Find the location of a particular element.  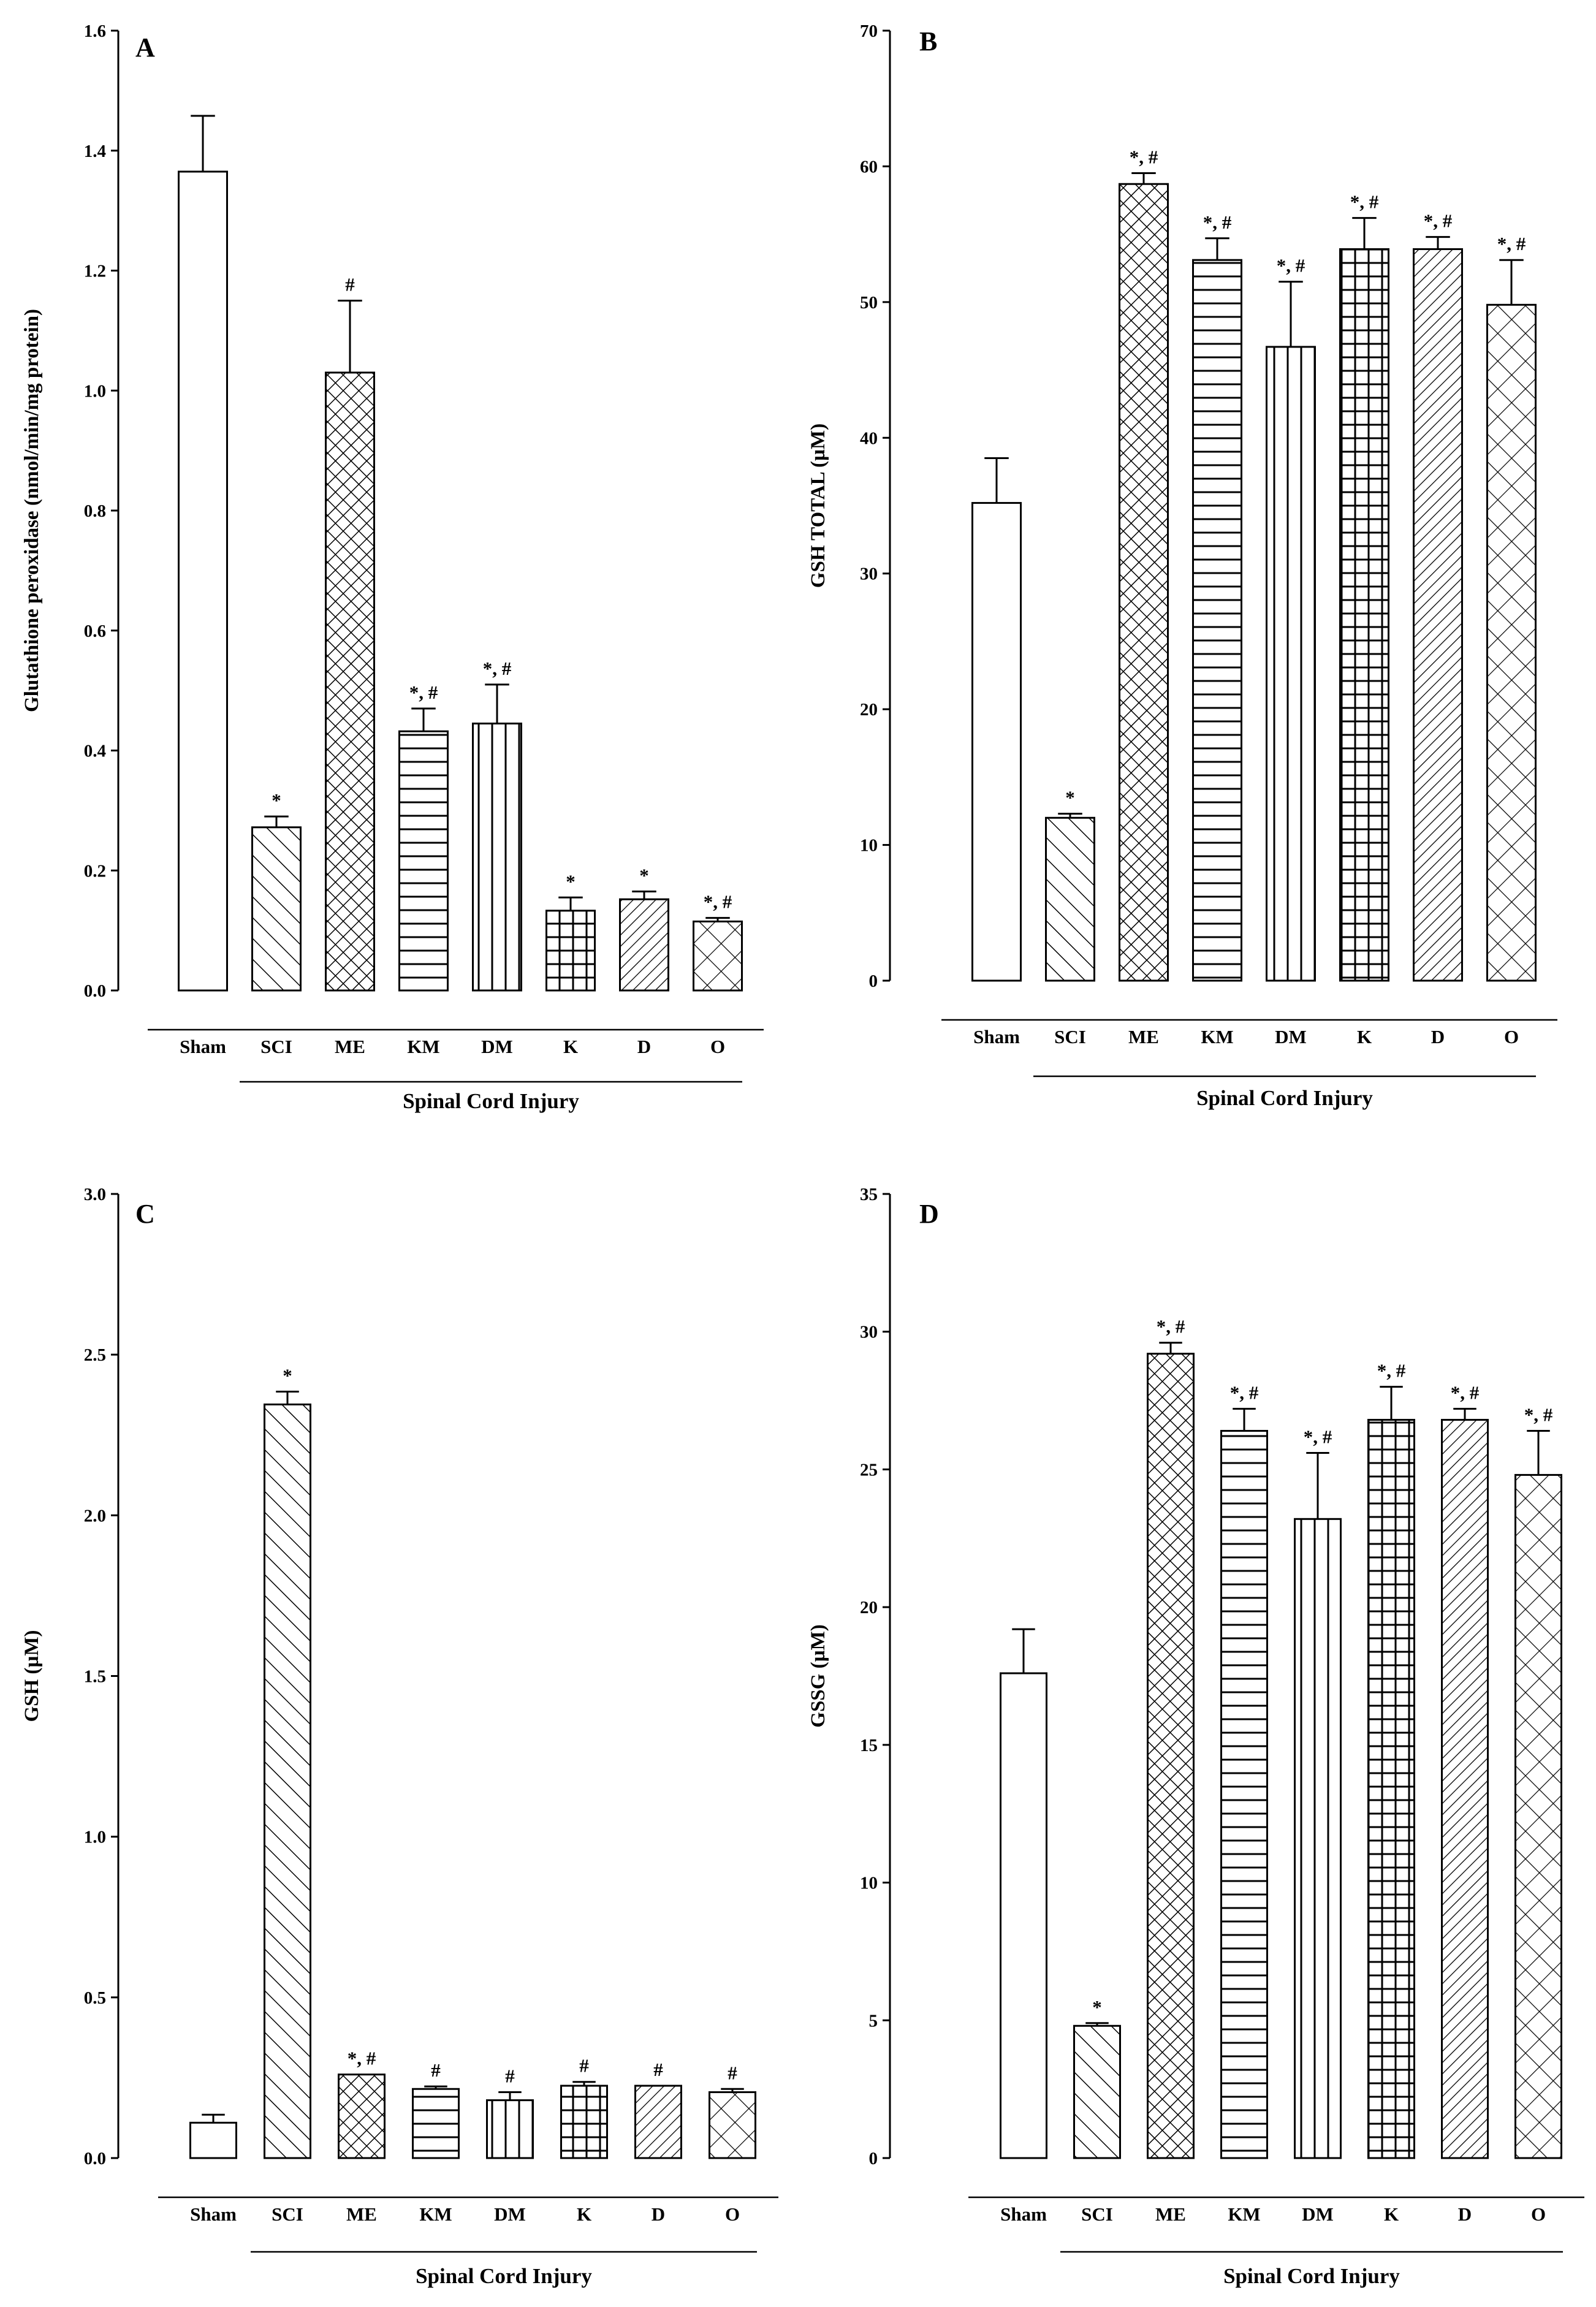

panel-a-y-tick-label: 0.2 is located at coordinates (95, 871).